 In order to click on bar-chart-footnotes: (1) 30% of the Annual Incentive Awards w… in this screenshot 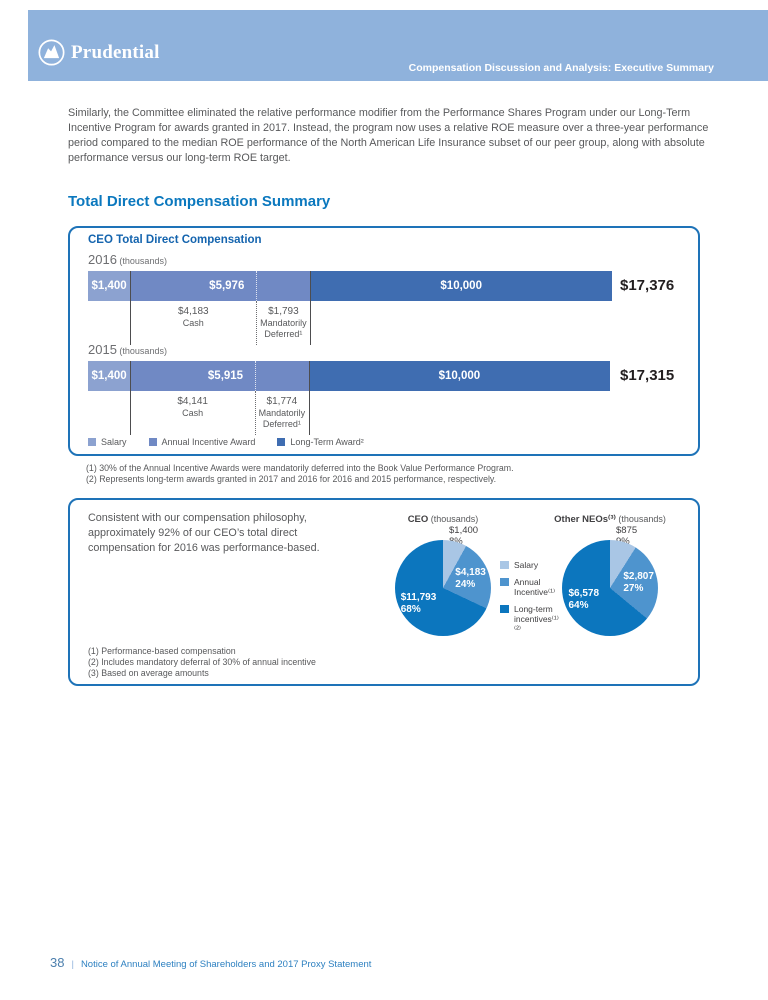, I will do `click(300, 474)`.